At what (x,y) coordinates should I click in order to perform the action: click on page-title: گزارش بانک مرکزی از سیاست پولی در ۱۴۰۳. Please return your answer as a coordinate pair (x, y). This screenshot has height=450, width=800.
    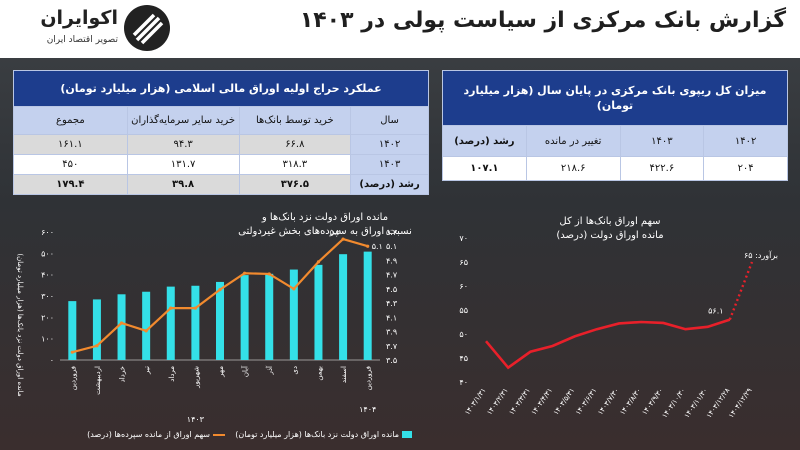
    Looking at the image, I should click on (542, 20).